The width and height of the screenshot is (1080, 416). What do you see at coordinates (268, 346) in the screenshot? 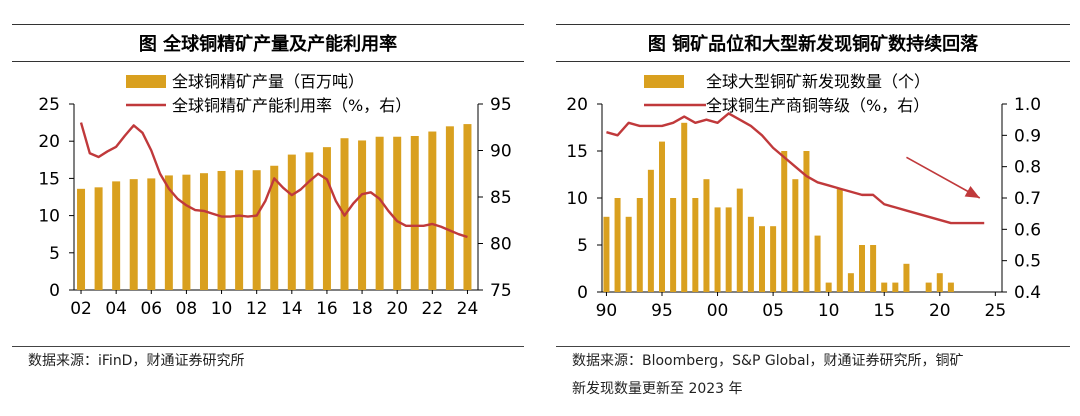
I see `divider-left` at bounding box center [268, 346].